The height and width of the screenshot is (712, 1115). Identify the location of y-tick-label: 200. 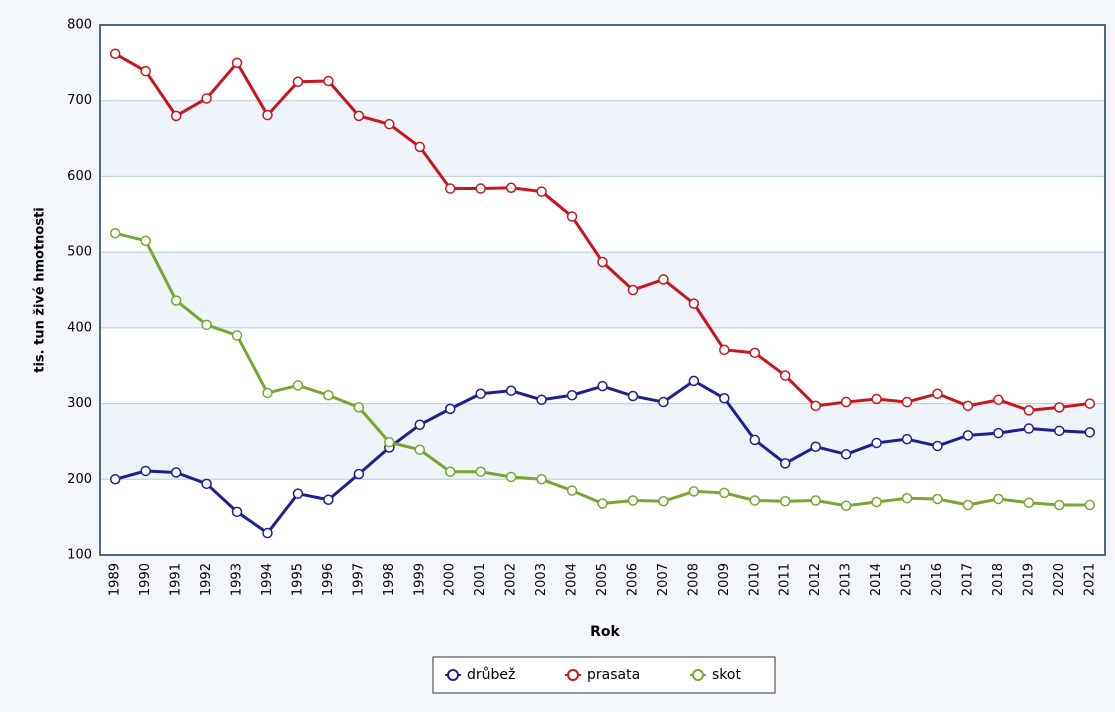
(79, 479).